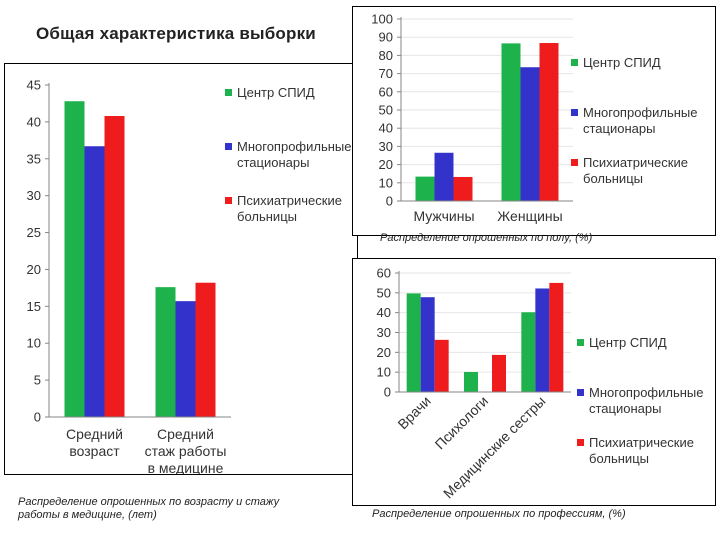  I want to click on caption-gender-line-1: Распределение опрошенных по полу, (%), so click(486, 238).